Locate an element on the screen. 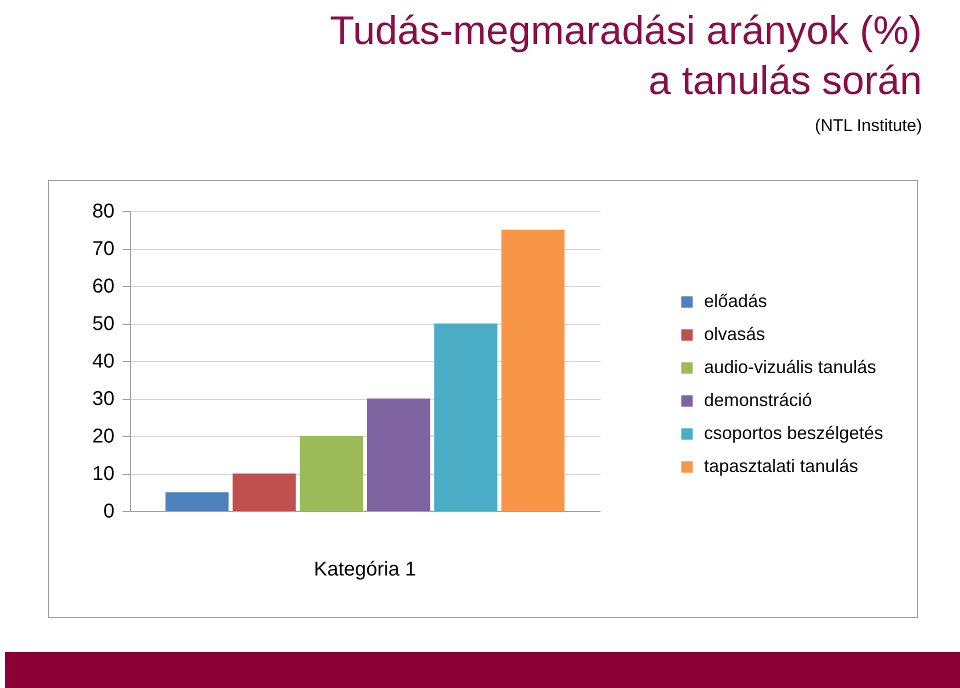 The width and height of the screenshot is (960, 688). legend-label: csoportos beszélgetés is located at coordinates (794, 433).